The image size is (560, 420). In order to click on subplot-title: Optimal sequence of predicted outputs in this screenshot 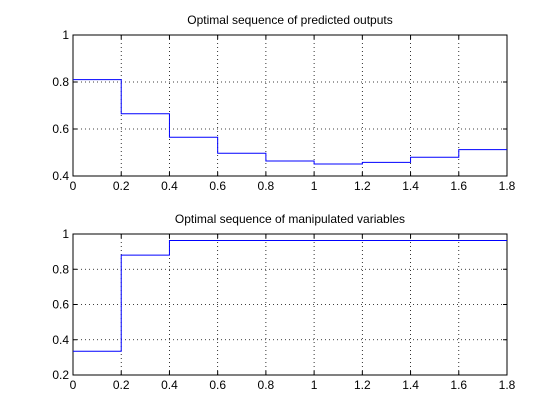, I will do `click(289, 20)`.